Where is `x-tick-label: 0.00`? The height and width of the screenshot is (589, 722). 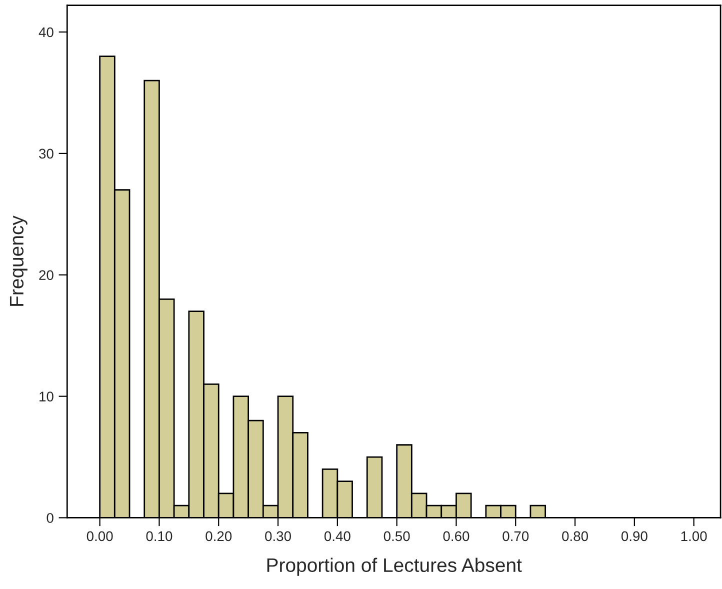 x-tick-label: 0.00 is located at coordinates (99, 536).